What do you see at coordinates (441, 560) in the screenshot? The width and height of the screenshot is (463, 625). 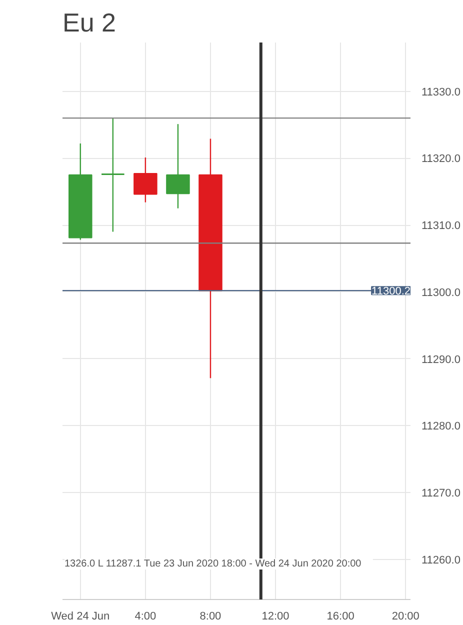 I see `y-tick-label: 11260.0` at bounding box center [441, 560].